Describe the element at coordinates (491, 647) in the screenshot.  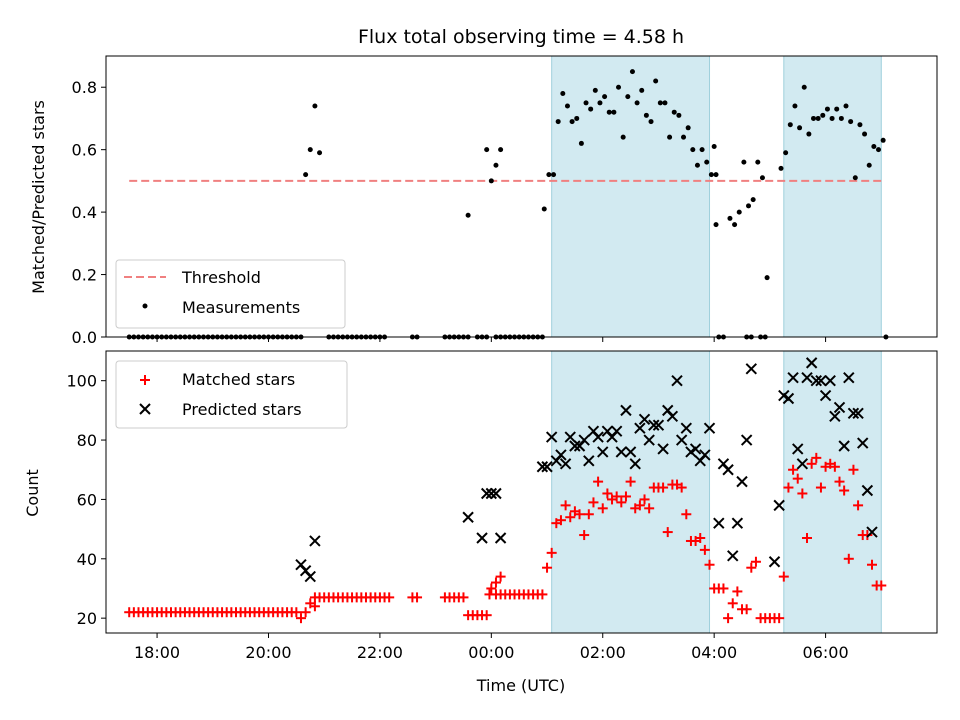
I see `bottom-x-ticks: 18:00 20:00 22:00 00:00 02:00 04:00 06:00` at that location.